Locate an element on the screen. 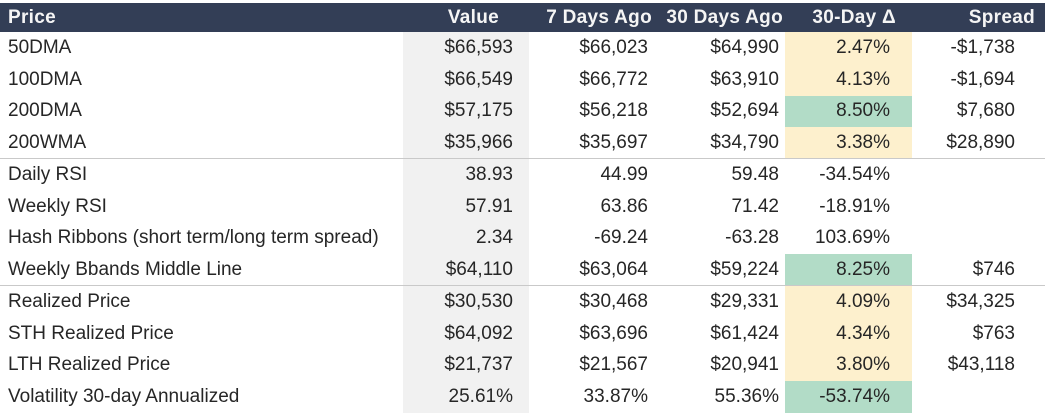  metric-spread: $746 is located at coordinates (993, 269).